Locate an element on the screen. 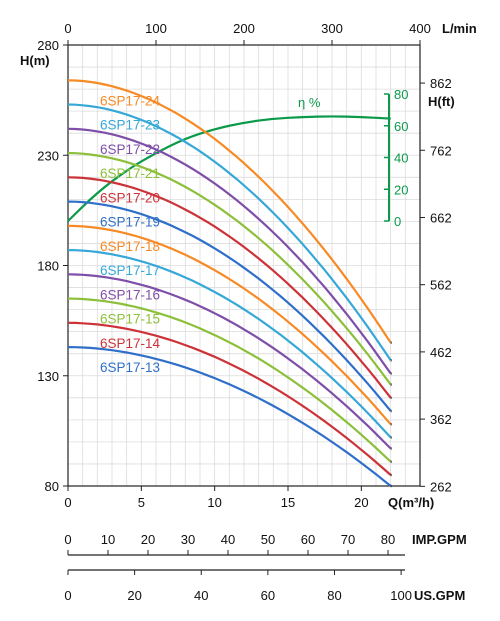  y-tick-label: 130 is located at coordinates (48, 376).